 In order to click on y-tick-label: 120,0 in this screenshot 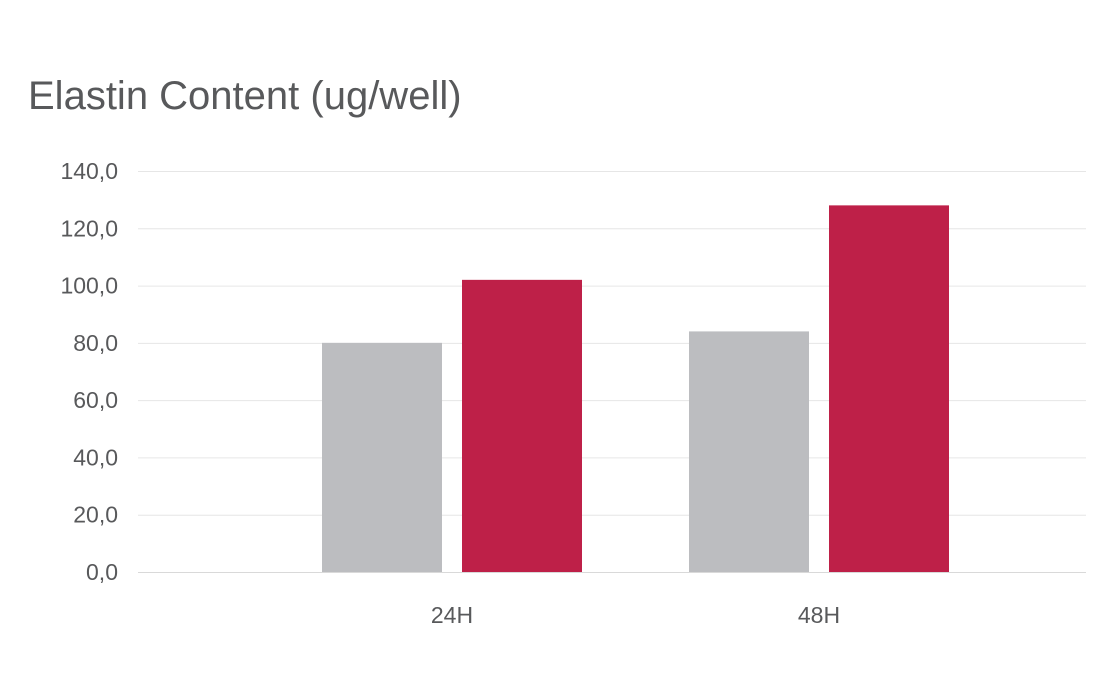, I will do `click(89, 228)`.